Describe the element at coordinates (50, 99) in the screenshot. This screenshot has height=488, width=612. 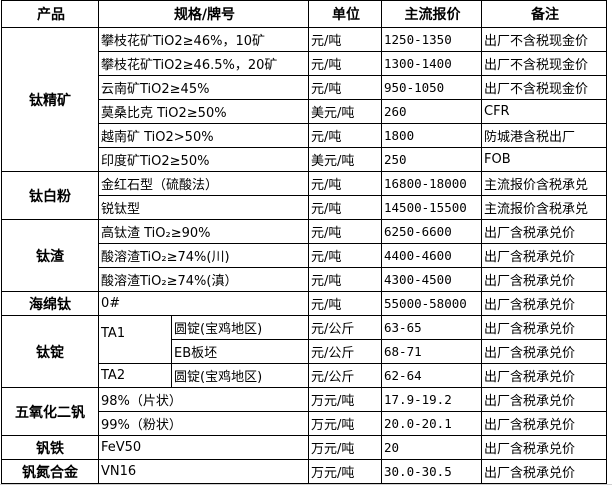
I see `product-cell: 钛精矿` at that location.